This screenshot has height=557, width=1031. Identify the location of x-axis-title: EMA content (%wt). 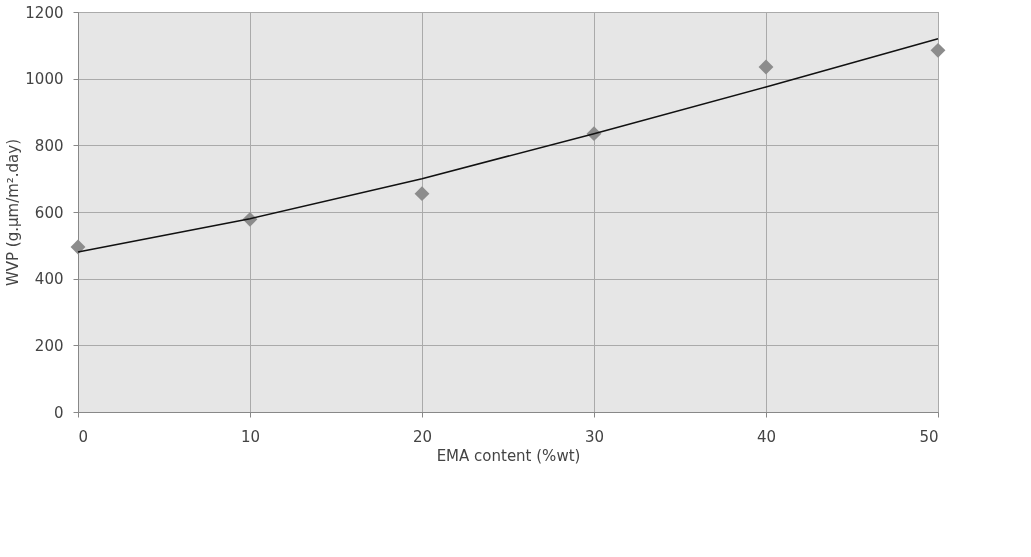
(508, 455).